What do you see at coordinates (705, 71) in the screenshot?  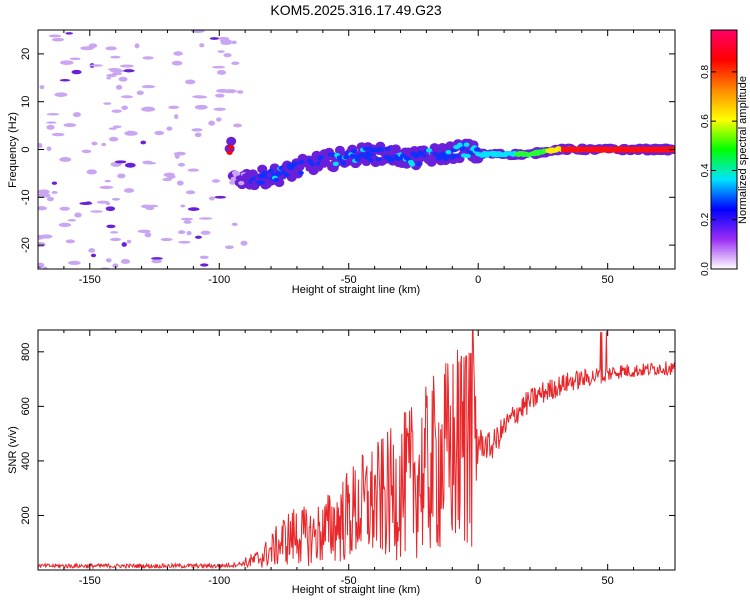 I see `colorbar-tick-label: 0.8` at bounding box center [705, 71].